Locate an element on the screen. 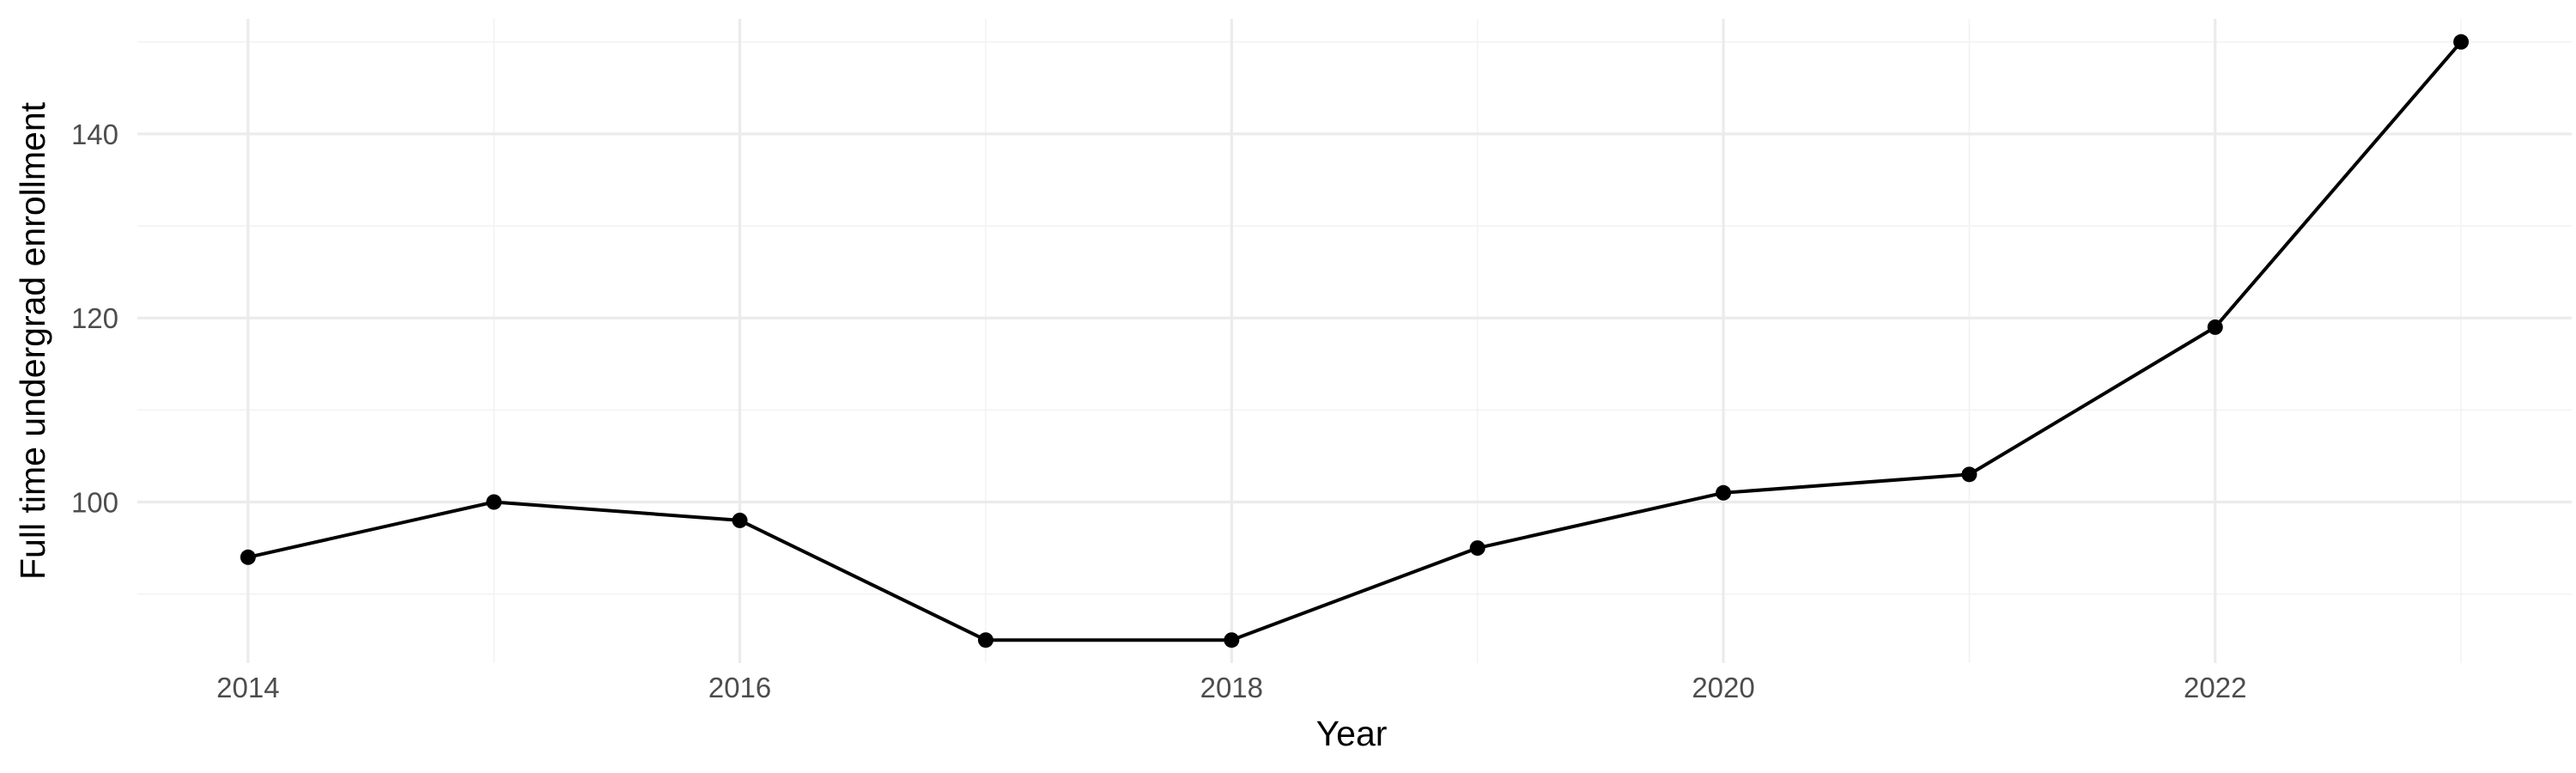  y-axis-title: Full time undergrad enrollment is located at coordinates (32, 340).